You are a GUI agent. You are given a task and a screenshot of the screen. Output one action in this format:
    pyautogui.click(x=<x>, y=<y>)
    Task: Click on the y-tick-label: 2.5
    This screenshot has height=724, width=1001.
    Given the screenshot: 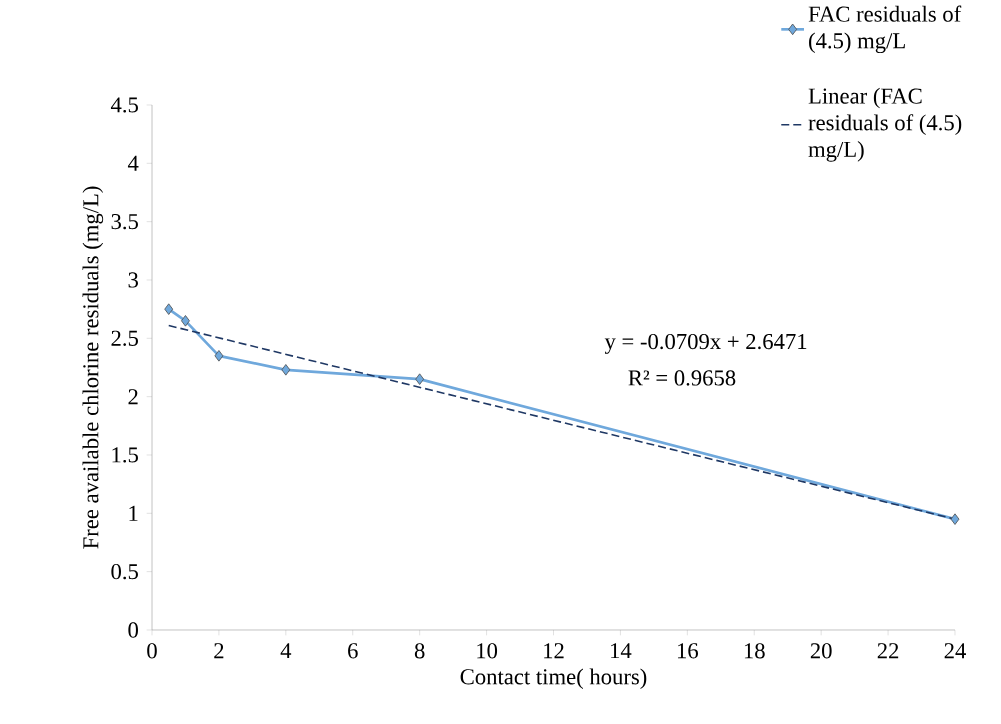 What is the action you would take?
    pyautogui.click(x=124, y=338)
    